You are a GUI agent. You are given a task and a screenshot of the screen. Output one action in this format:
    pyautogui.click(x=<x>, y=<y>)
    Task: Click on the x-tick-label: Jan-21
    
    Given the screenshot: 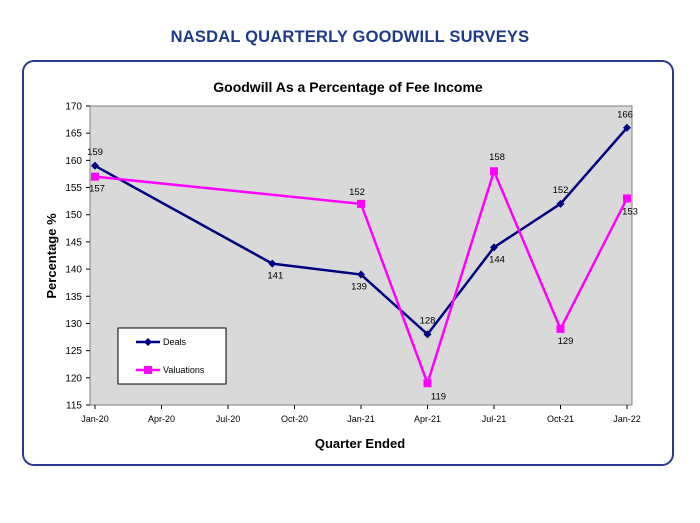 What is the action you would take?
    pyautogui.click(x=361, y=419)
    